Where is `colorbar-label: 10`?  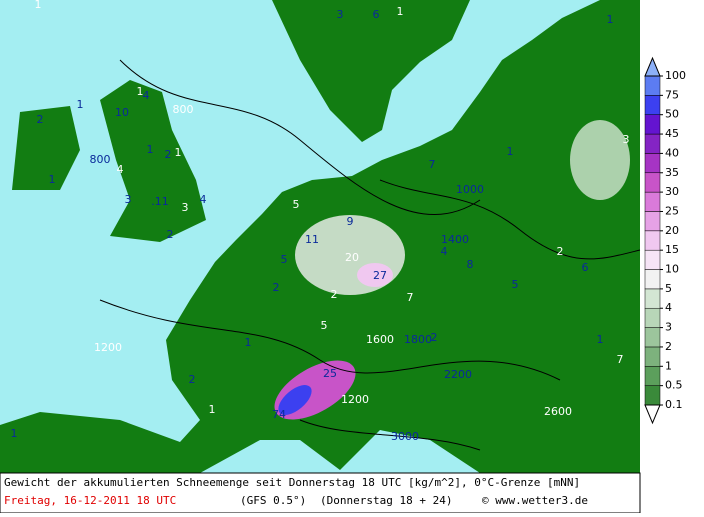
colorbar-label: 10 is located at coordinates (672, 269).